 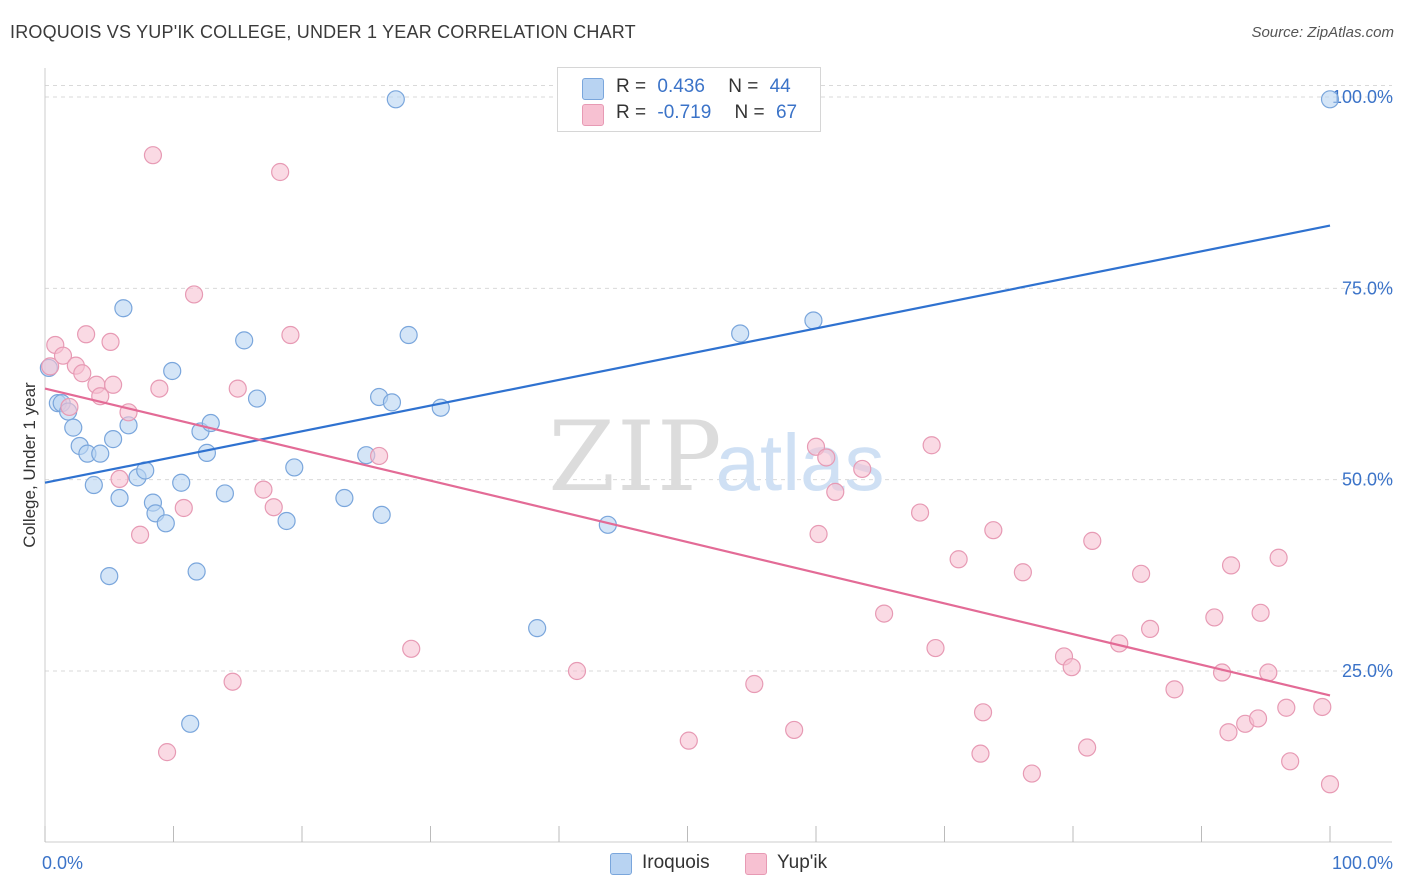 I want to click on source-label: Source: ZipAtlas.com, so click(x=1322, y=32).